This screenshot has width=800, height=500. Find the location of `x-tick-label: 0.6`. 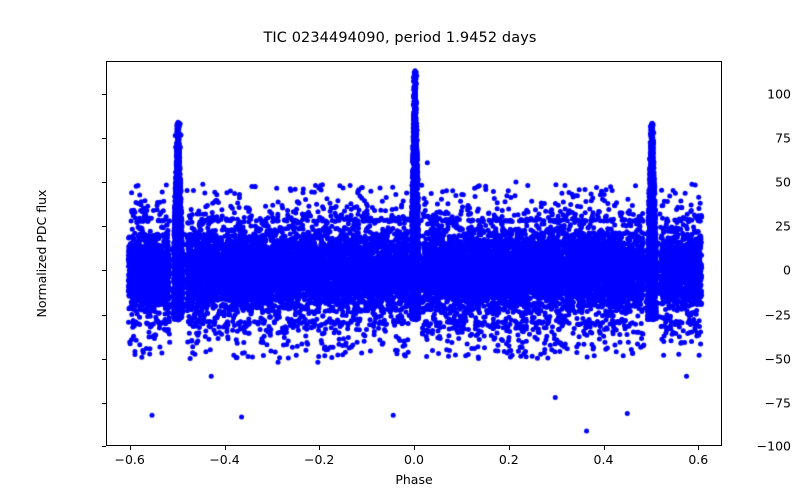

x-tick-label: 0.6 is located at coordinates (698, 459).